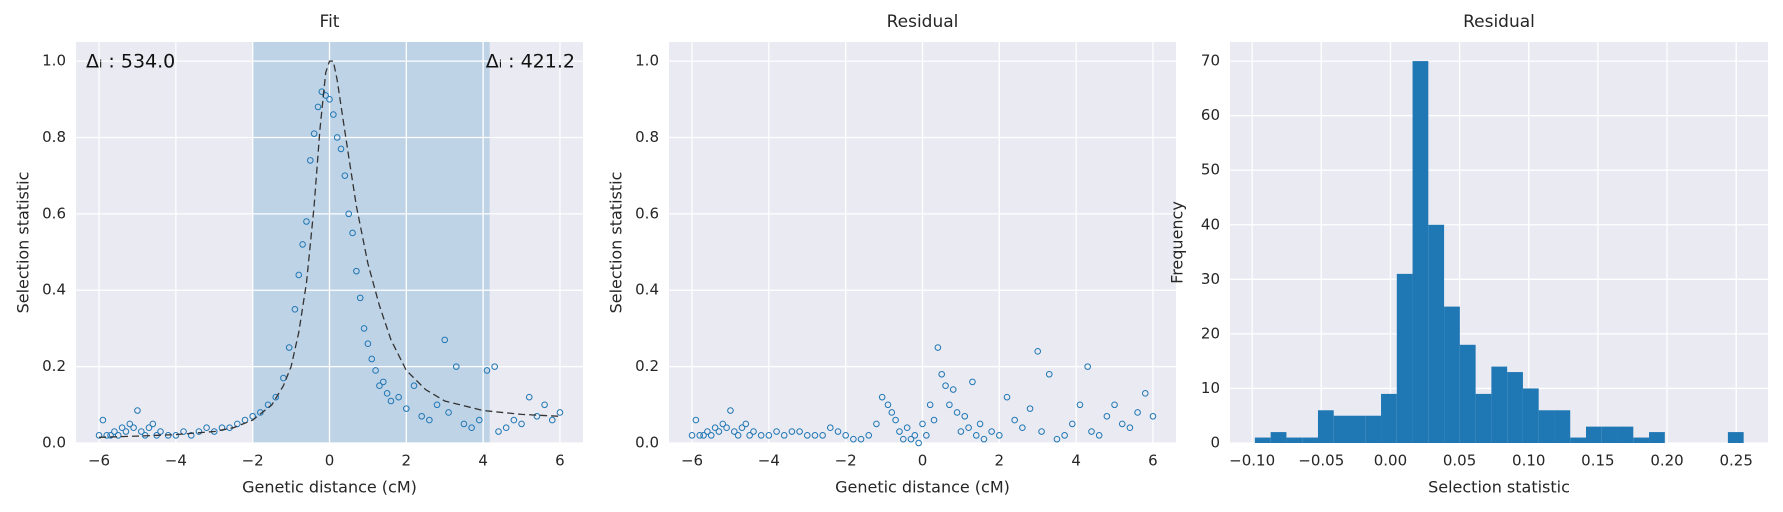 This screenshot has width=1783, height=512. Describe the element at coordinates (647, 137) in the screenshot. I see `y-tick-label: 0.8` at that location.